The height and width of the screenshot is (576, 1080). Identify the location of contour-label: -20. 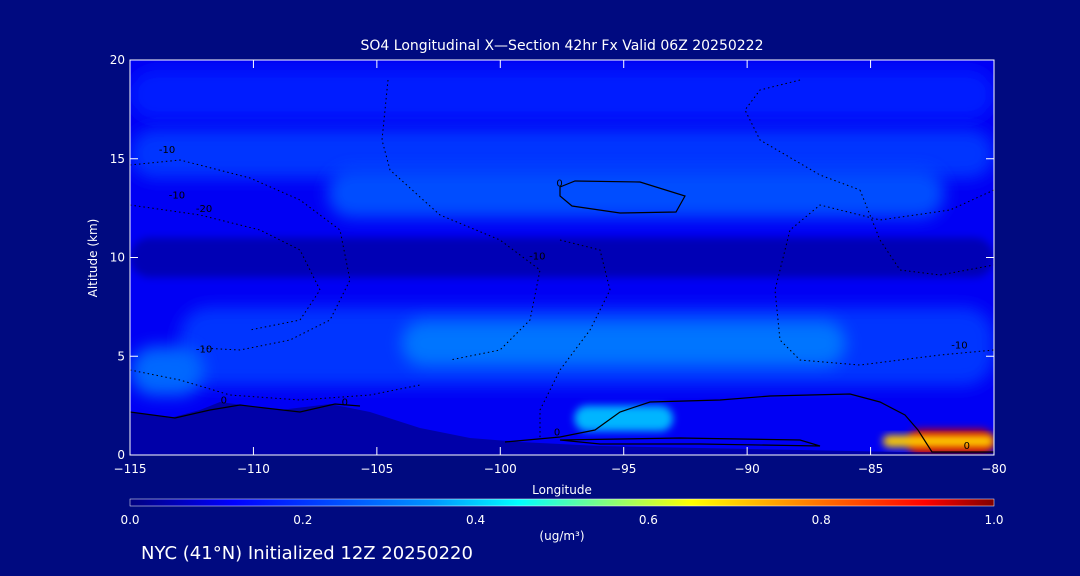
(204, 209).